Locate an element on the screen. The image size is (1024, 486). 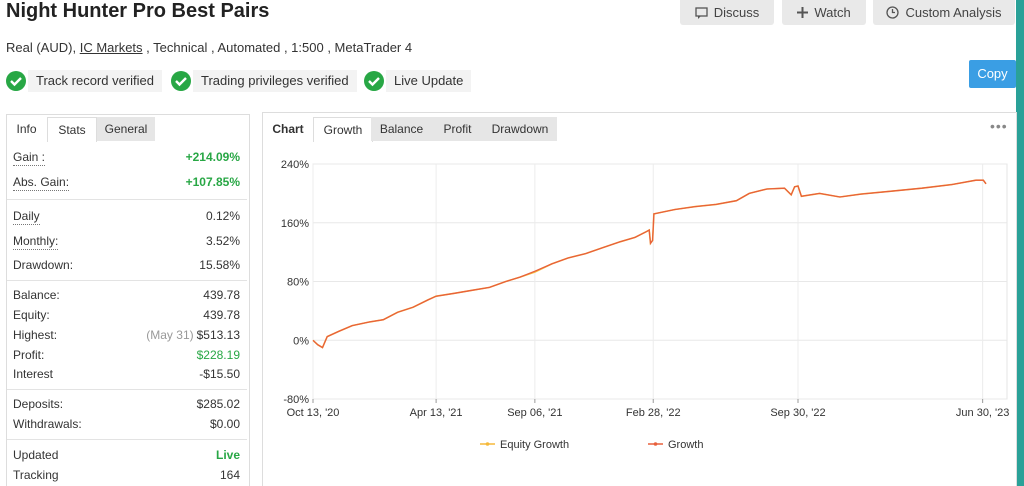
watch-button: Watch is located at coordinates (824, 12).